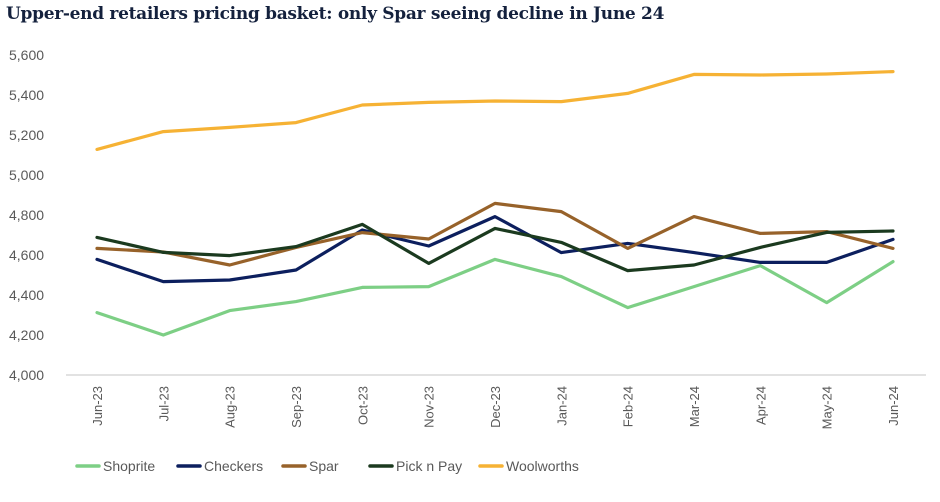 This screenshot has height=502, width=940. I want to click on x-tick-label: May-24, so click(827, 407).